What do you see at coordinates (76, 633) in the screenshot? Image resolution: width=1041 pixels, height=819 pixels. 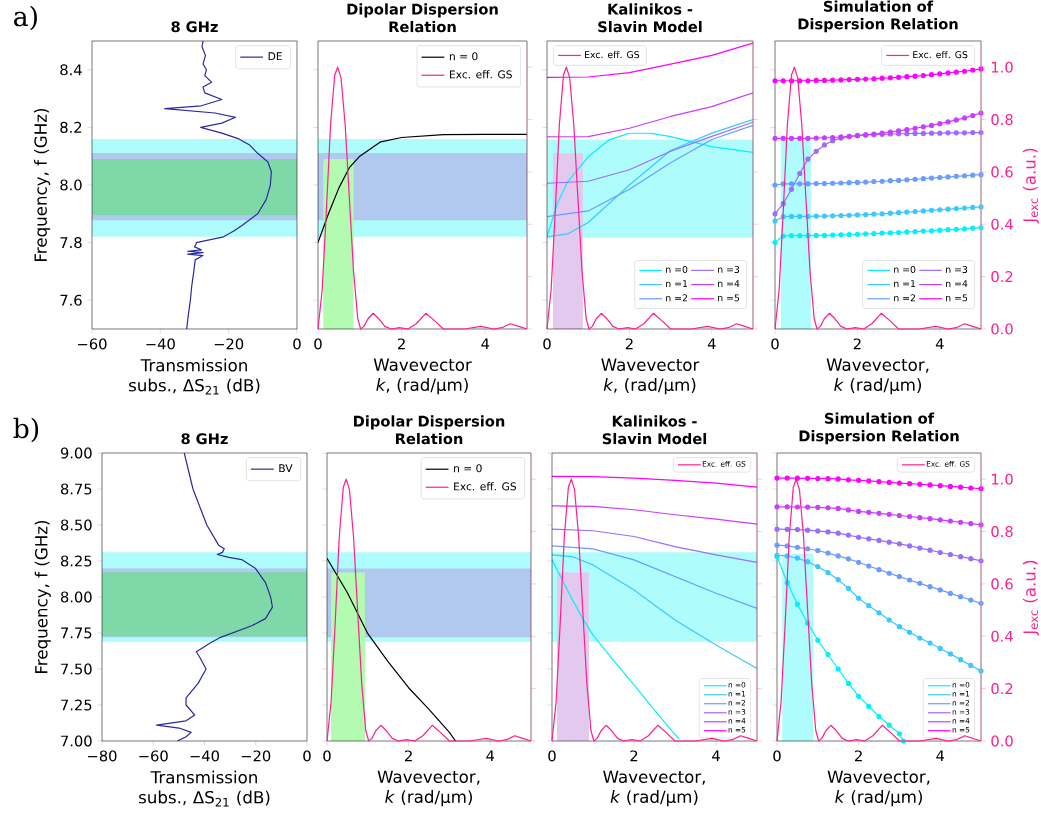 I see `y-tick-label: 7.75` at bounding box center [76, 633].